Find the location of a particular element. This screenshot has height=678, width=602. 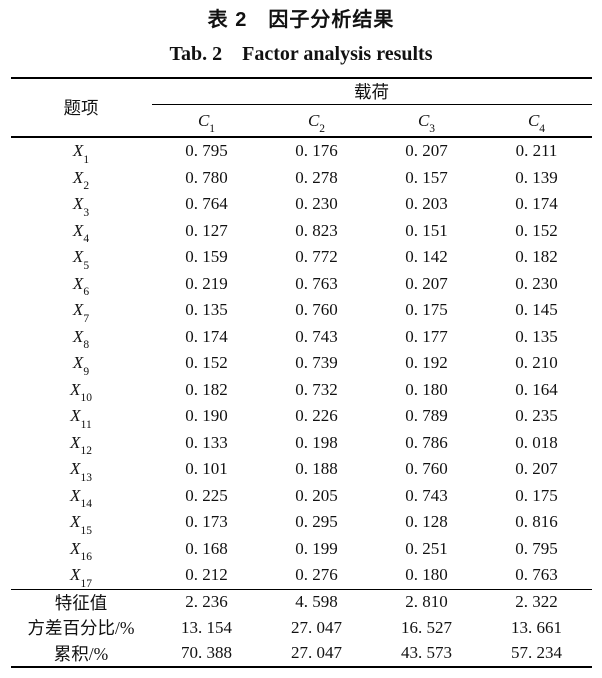

cell-value: 0. 133 is located at coordinates (206, 442).